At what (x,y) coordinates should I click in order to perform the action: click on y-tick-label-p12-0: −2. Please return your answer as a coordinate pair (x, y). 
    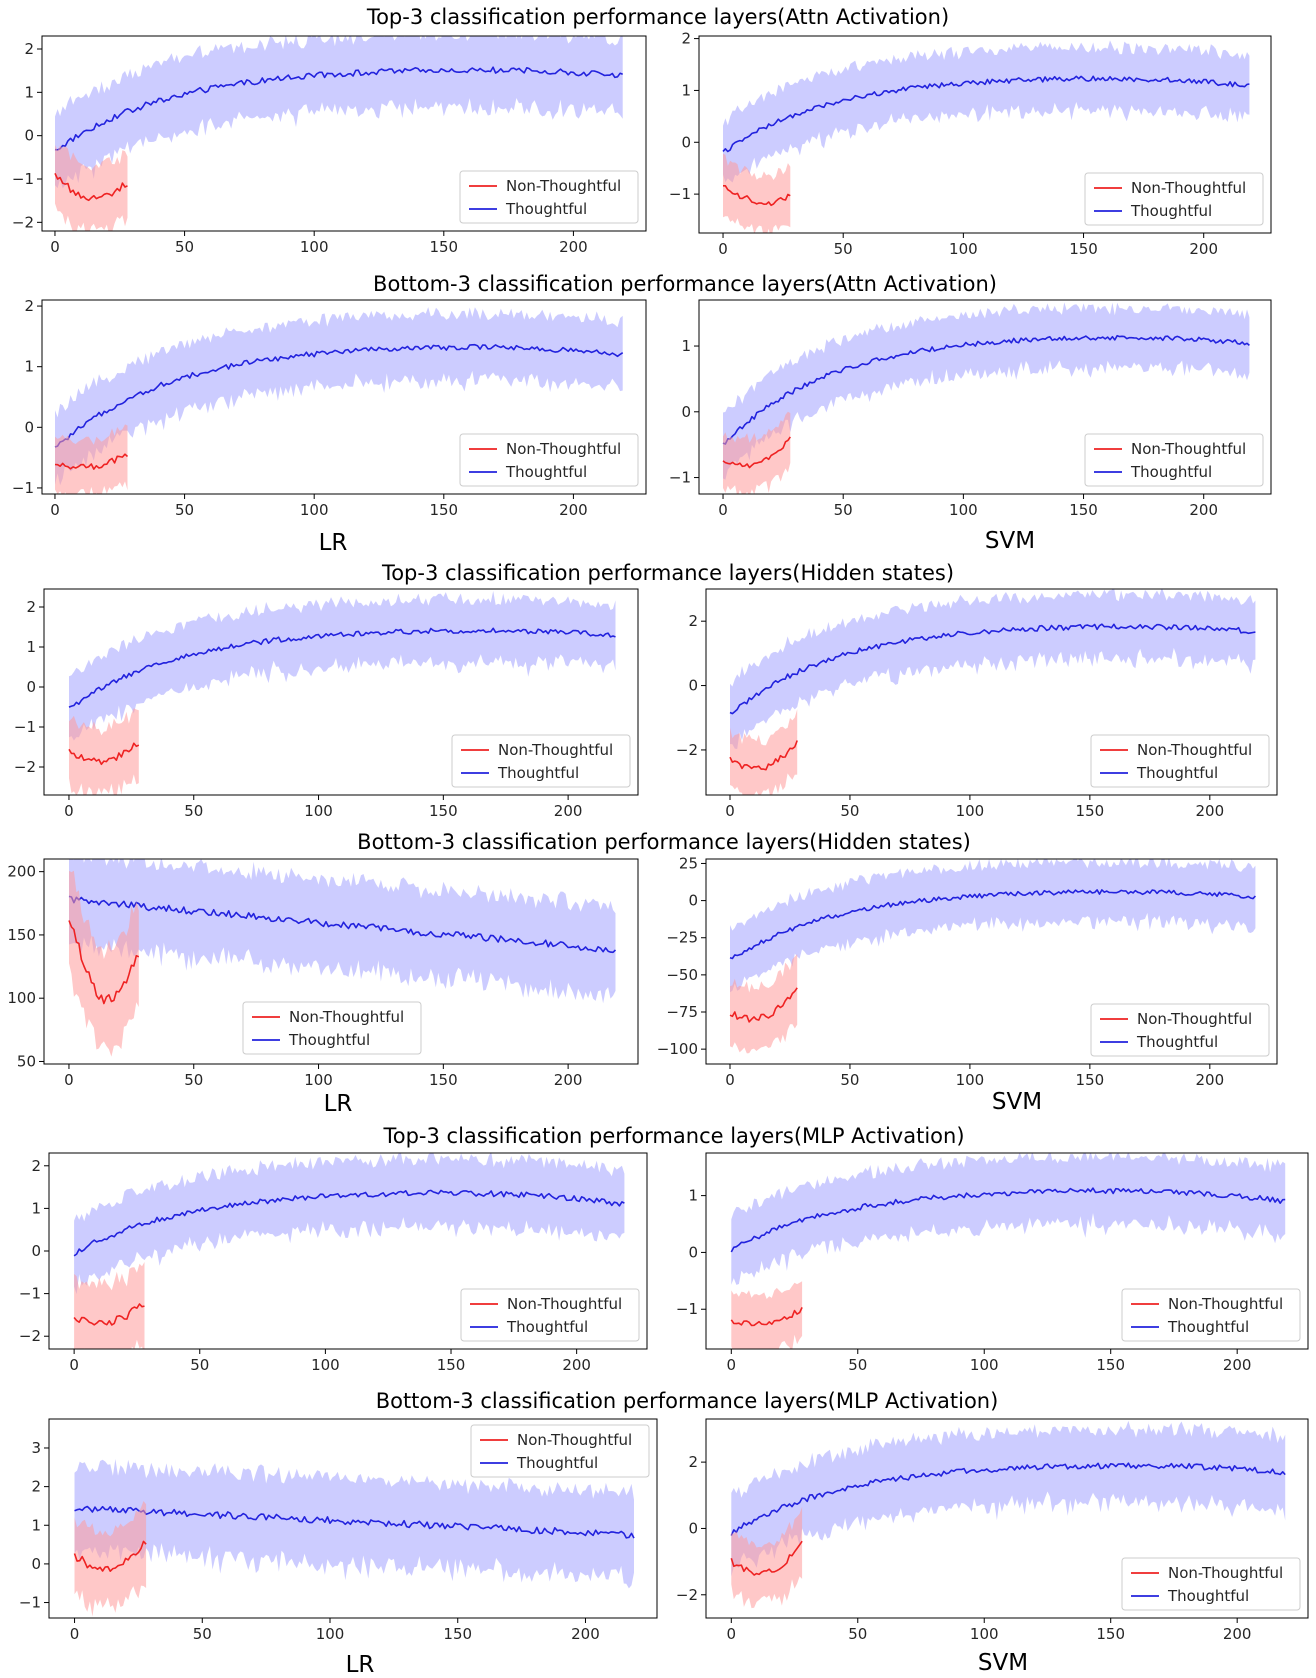
    Looking at the image, I should click on (687, 1595).